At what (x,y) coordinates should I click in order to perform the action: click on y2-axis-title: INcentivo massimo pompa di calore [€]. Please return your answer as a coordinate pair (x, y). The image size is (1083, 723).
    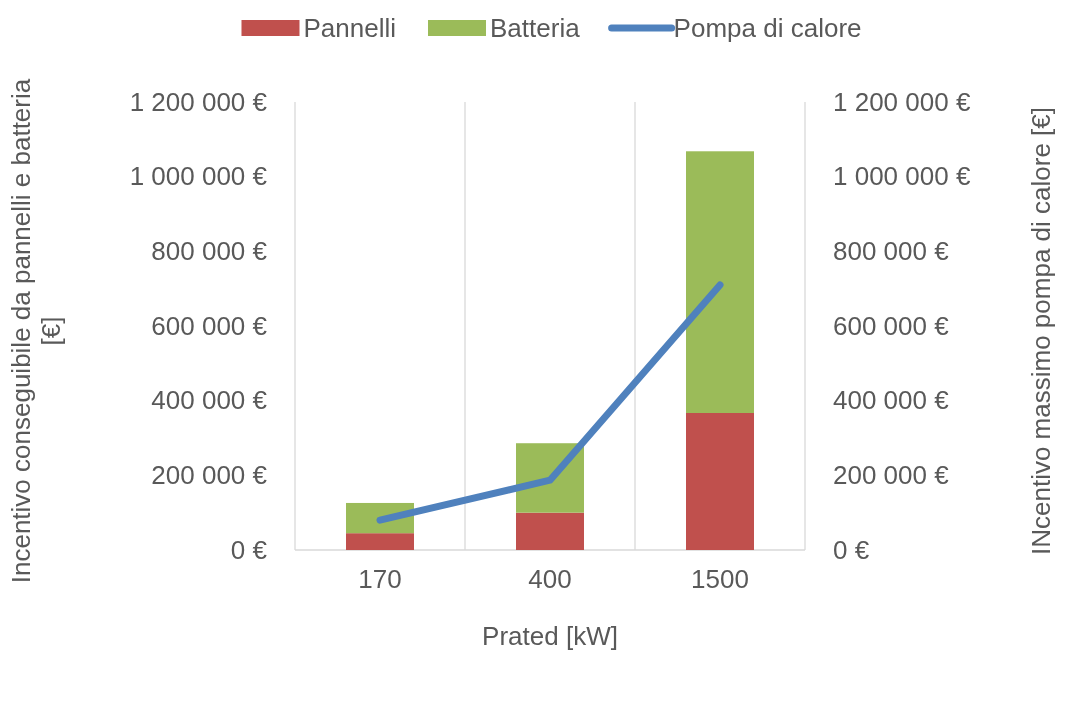
    Looking at the image, I should click on (1041, 331).